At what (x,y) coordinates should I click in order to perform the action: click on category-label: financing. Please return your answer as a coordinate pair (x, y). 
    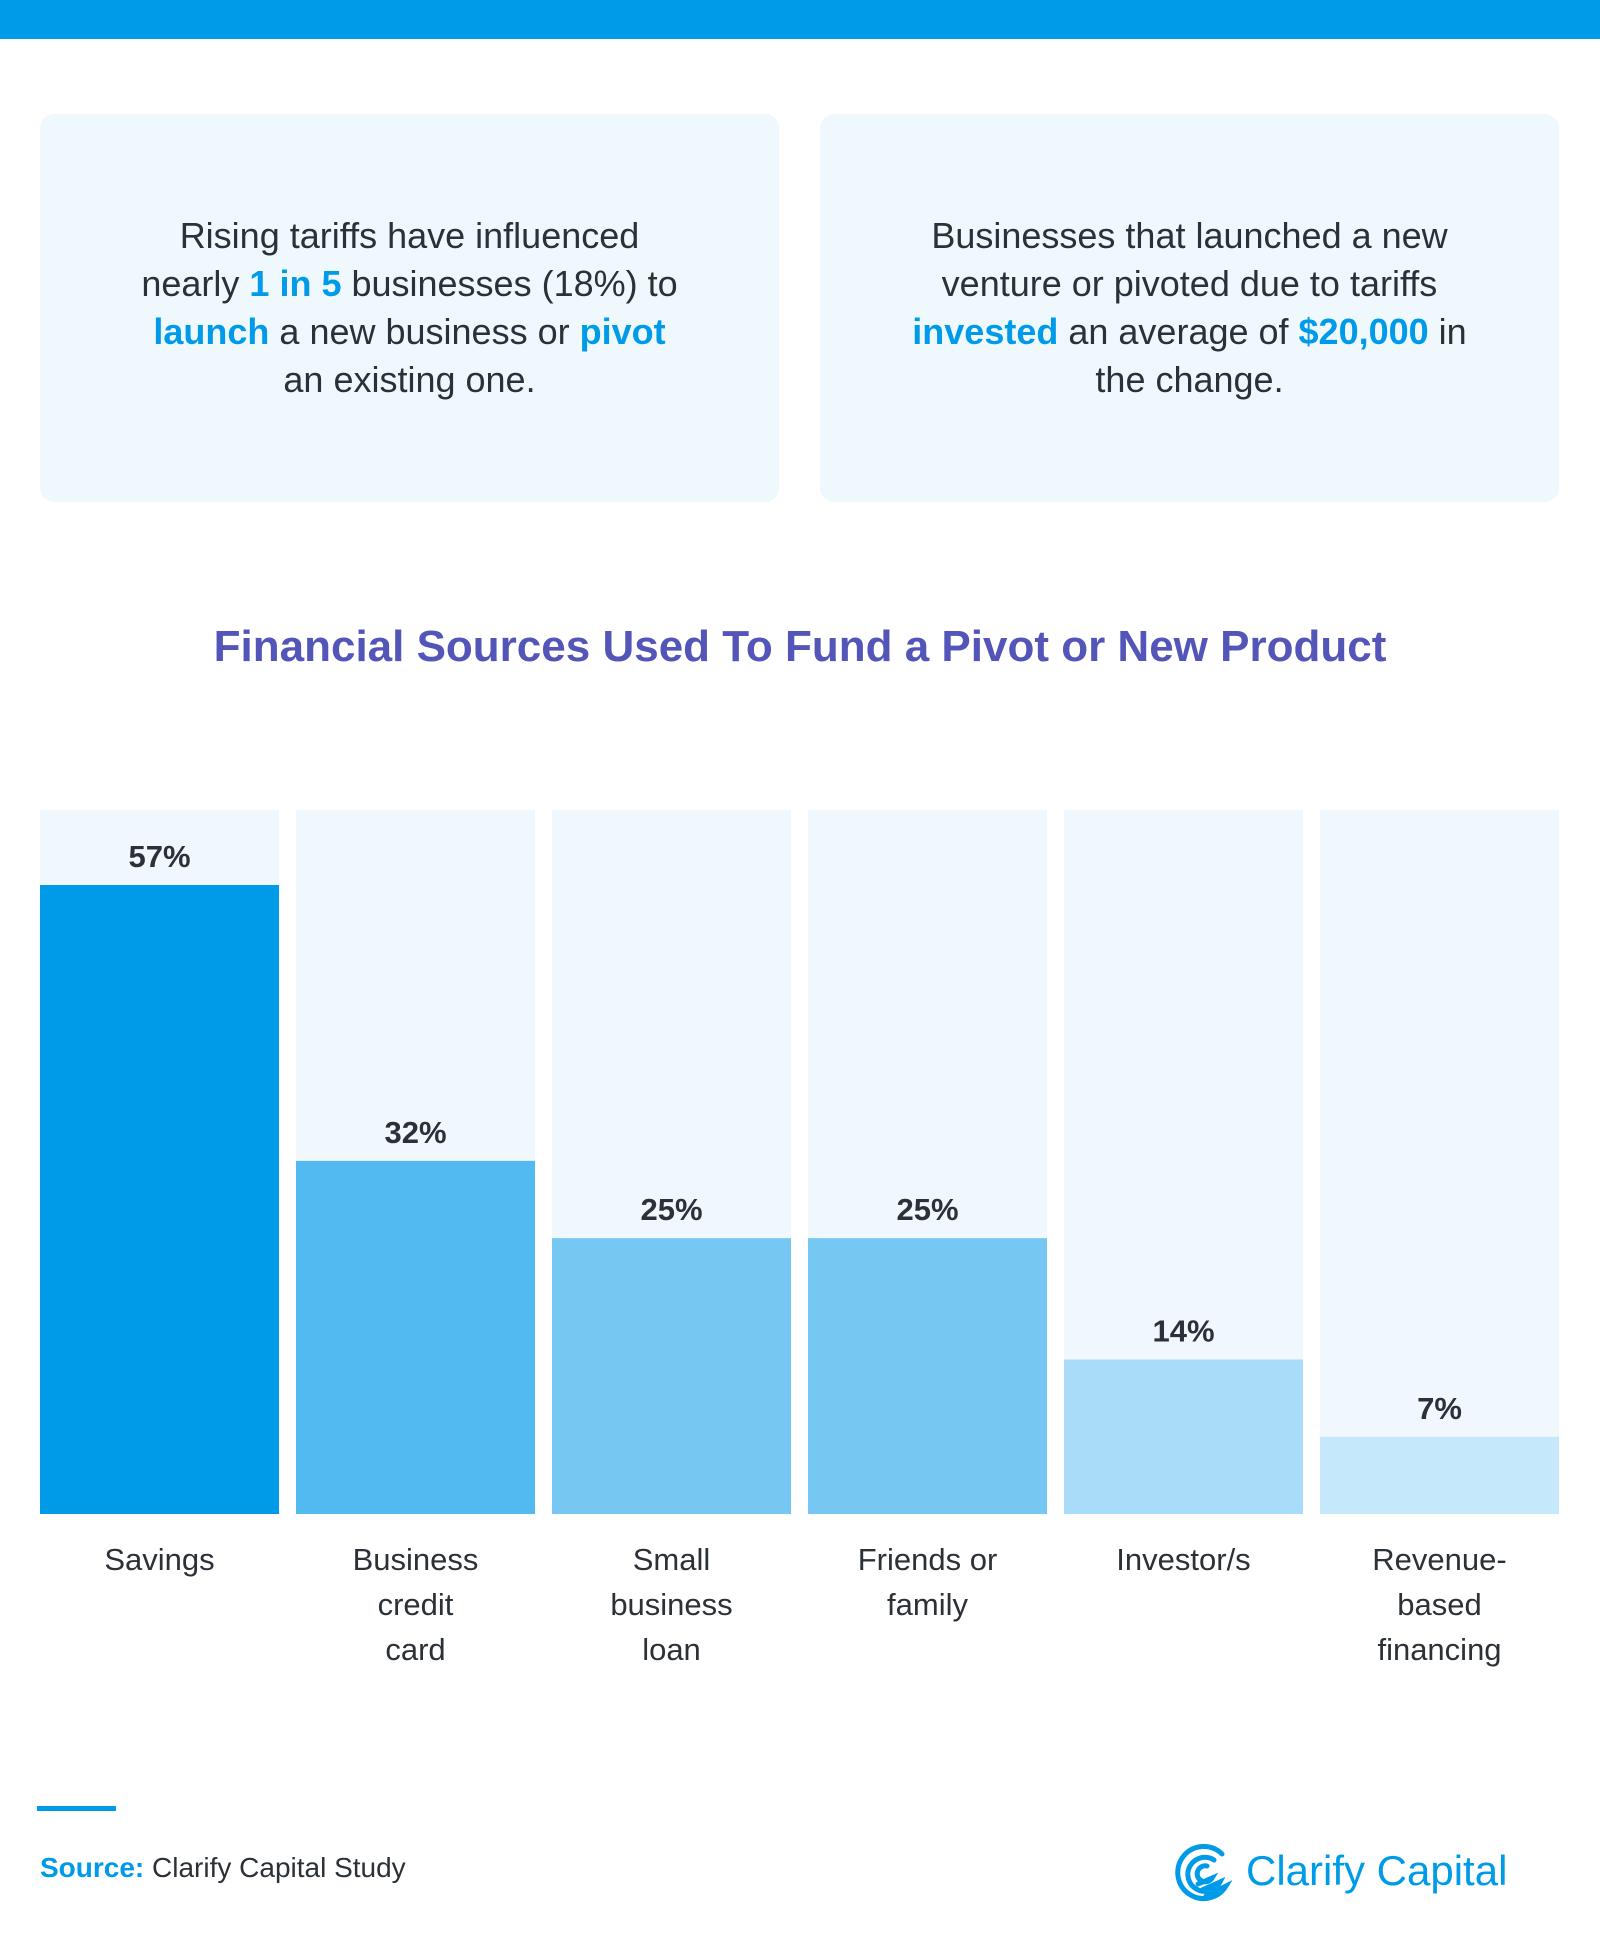
    Looking at the image, I should click on (1439, 1649).